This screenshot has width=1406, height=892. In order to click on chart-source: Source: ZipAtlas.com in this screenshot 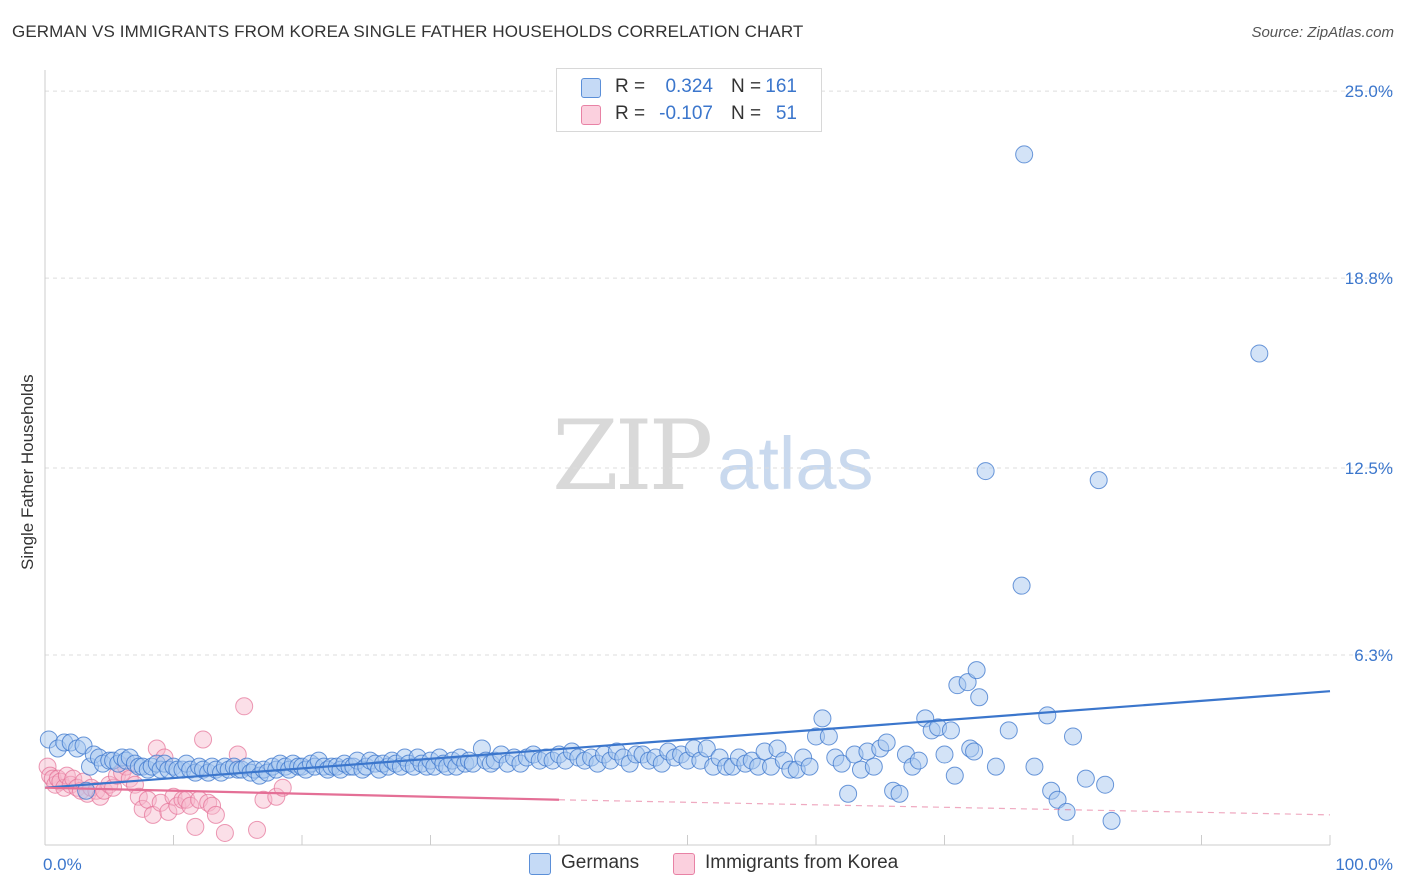, I will do `click(1322, 32)`.